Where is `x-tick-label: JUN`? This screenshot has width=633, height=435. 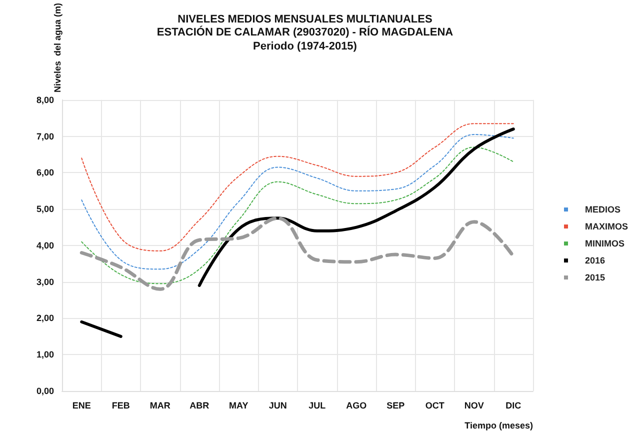
x-tick-label: JUN is located at coordinates (277, 405).